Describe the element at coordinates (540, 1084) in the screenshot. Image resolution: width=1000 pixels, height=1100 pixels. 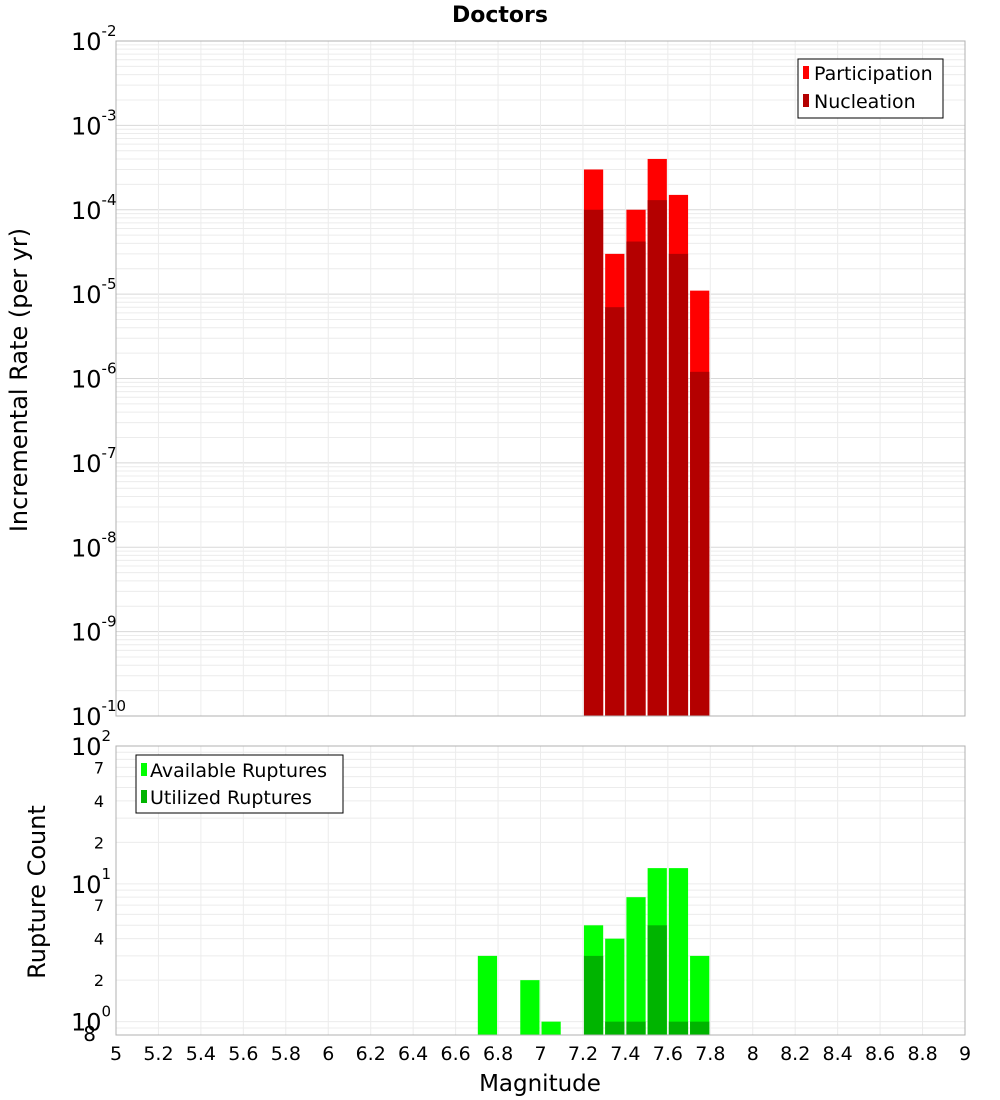
I see `x-axis-label: Magnitude` at that location.